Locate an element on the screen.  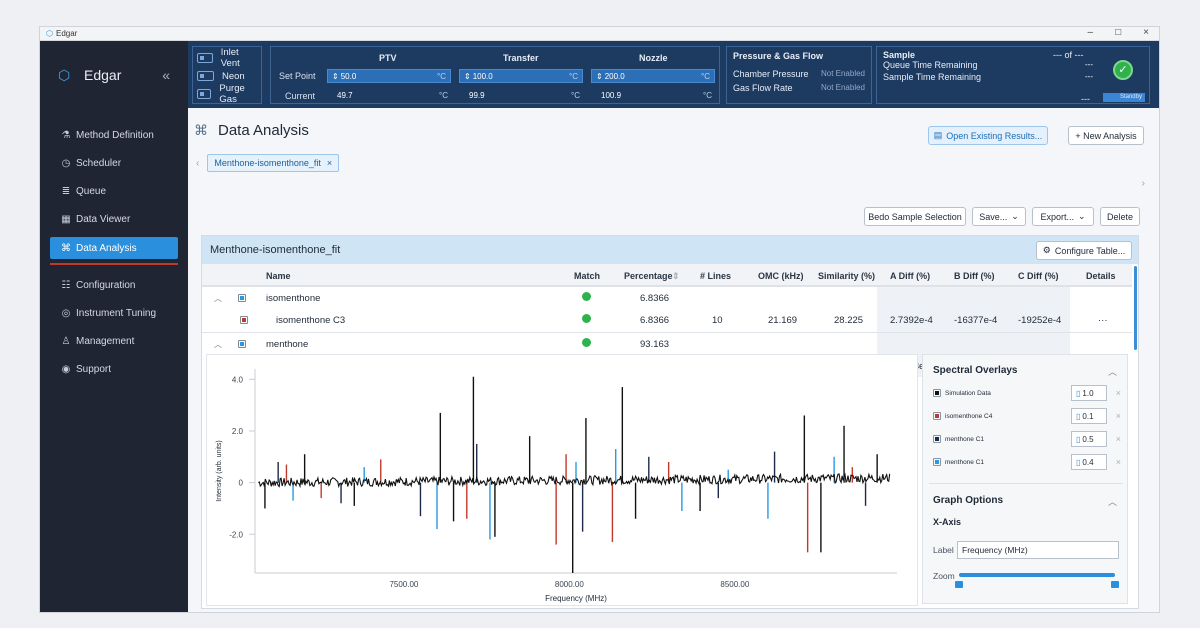
tab-menthone-isomenthone-fit: Menthone-isomenthone_fit × is located at coordinates (273, 163).